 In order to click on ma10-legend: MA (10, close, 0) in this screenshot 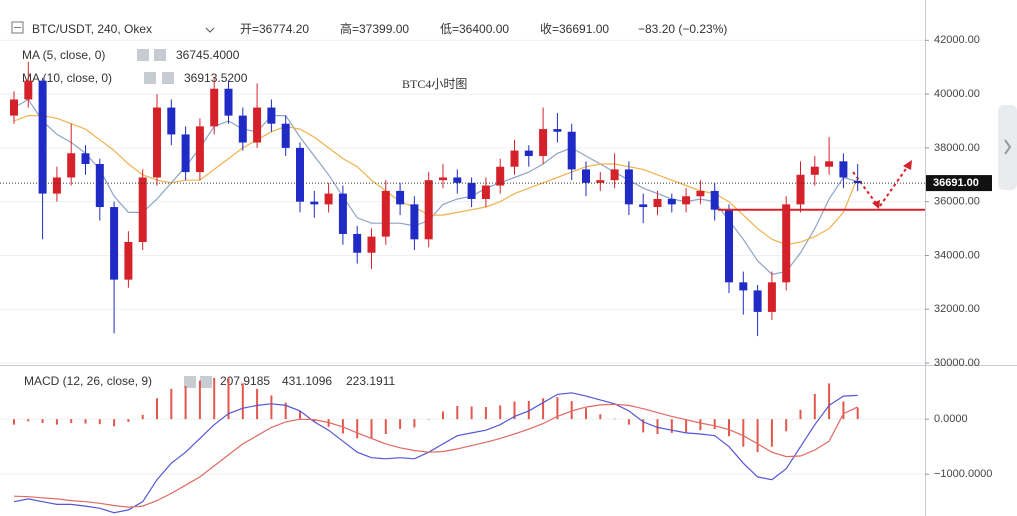, I will do `click(67, 78)`.